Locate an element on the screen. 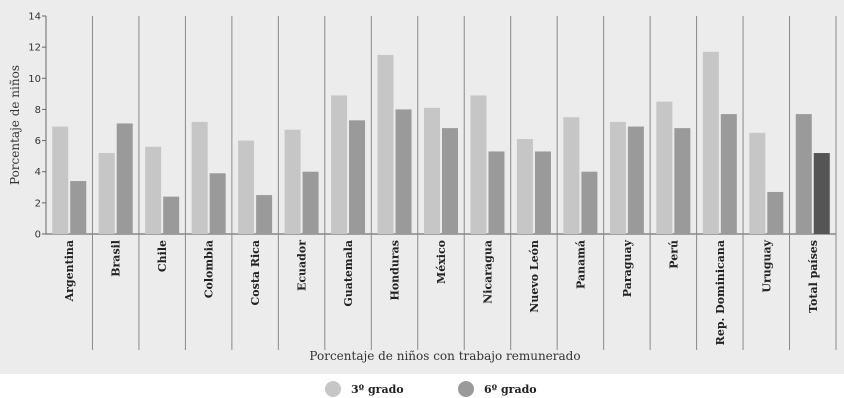  category-label: Argentina is located at coordinates (69, 271).